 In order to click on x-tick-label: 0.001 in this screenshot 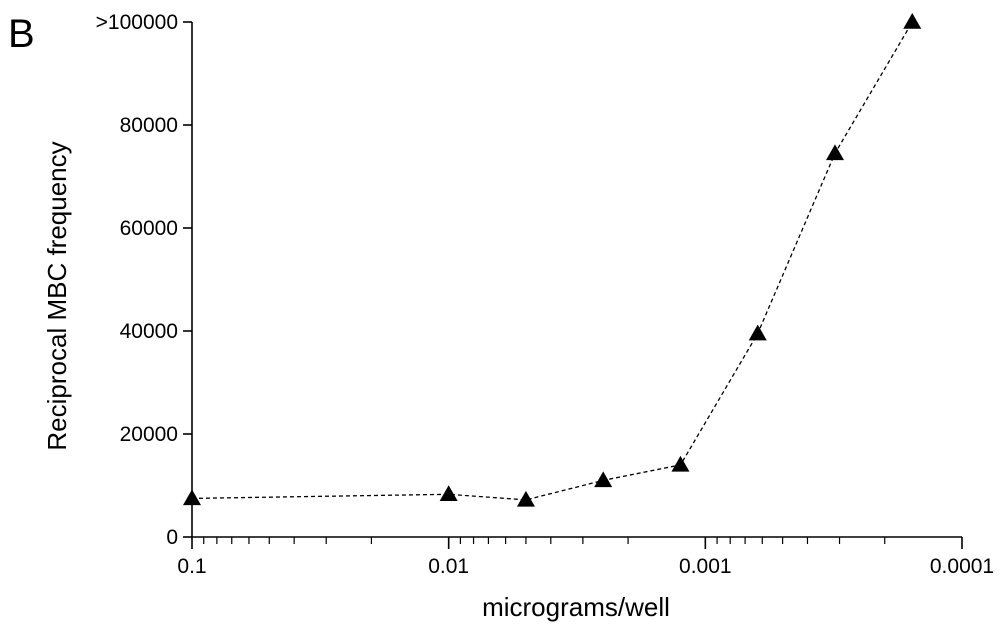, I will do `click(705, 566)`.